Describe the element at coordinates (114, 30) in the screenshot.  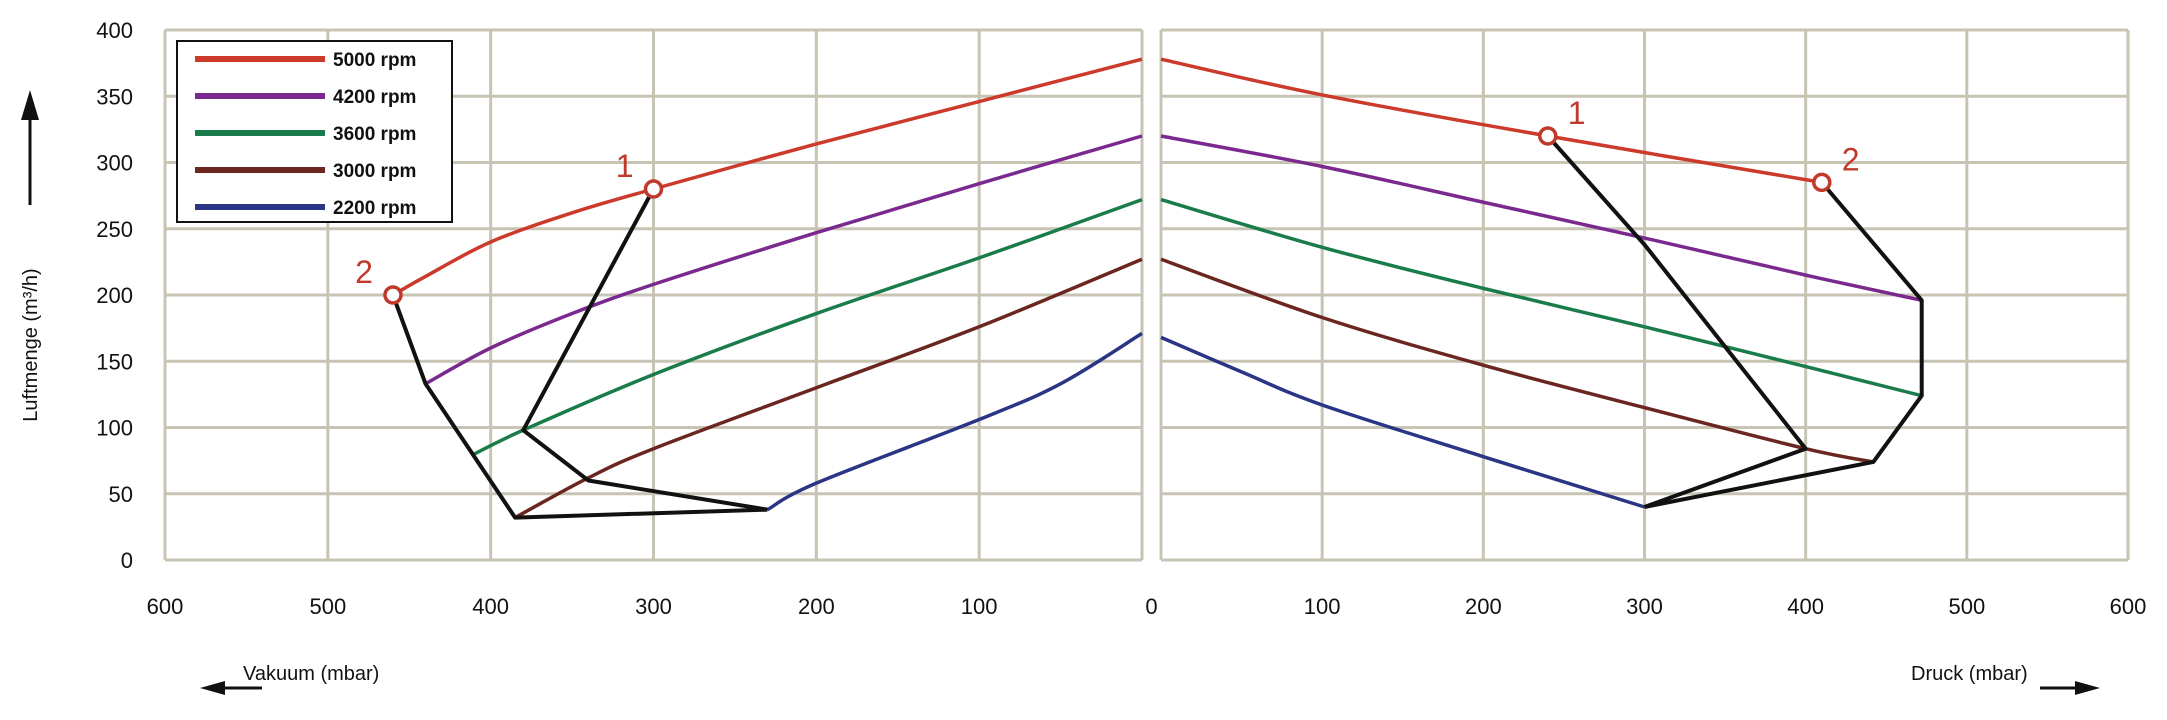
I see `y-tick-label: 400` at that location.